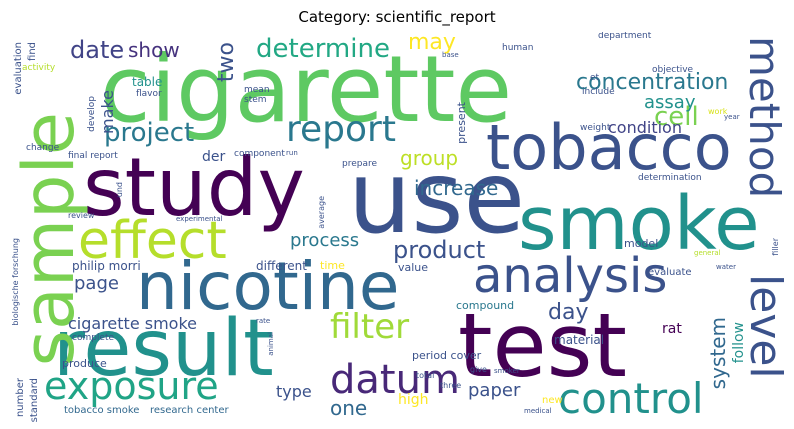 The image size is (794, 429). I want to click on word: und, so click(119, 190).